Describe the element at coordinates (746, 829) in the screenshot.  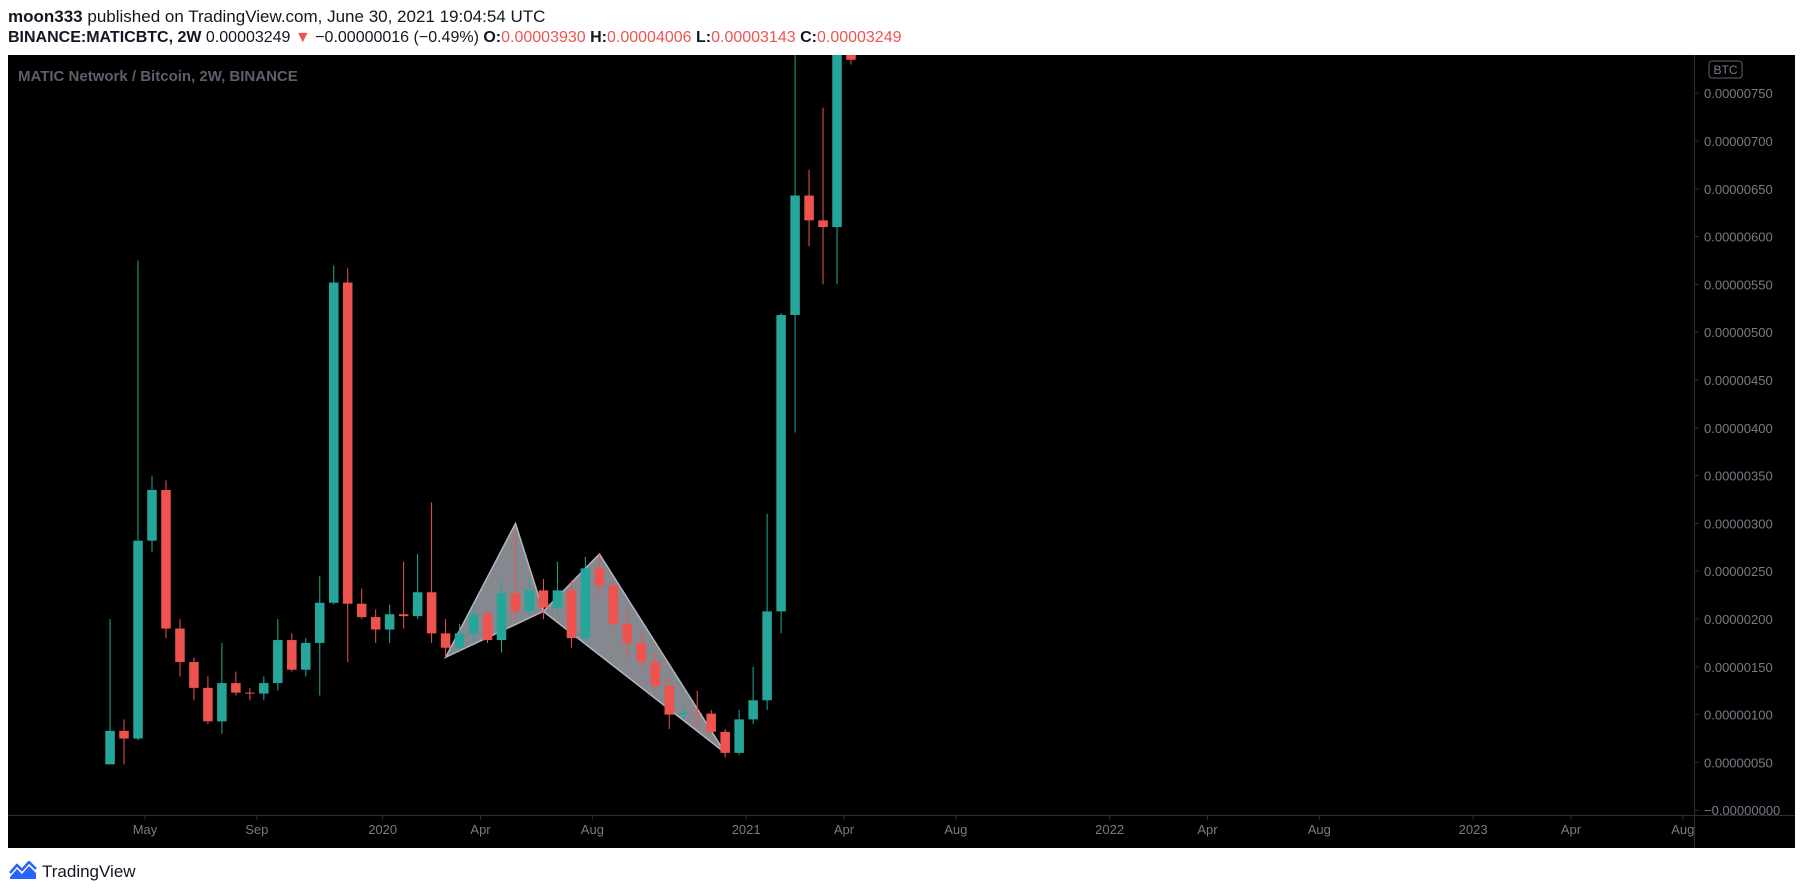
I see `x-tick-label: 2021` at that location.